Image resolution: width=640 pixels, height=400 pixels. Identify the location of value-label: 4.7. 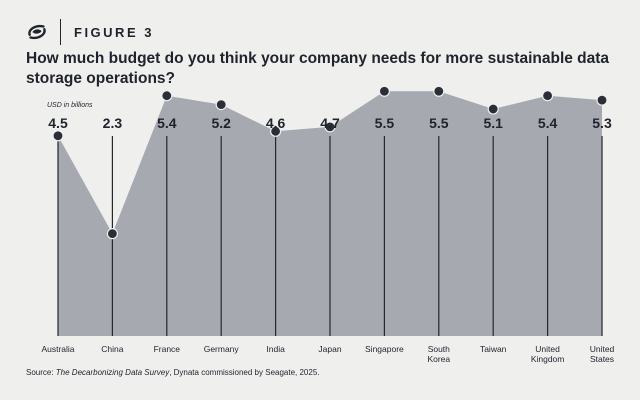
(330, 123).